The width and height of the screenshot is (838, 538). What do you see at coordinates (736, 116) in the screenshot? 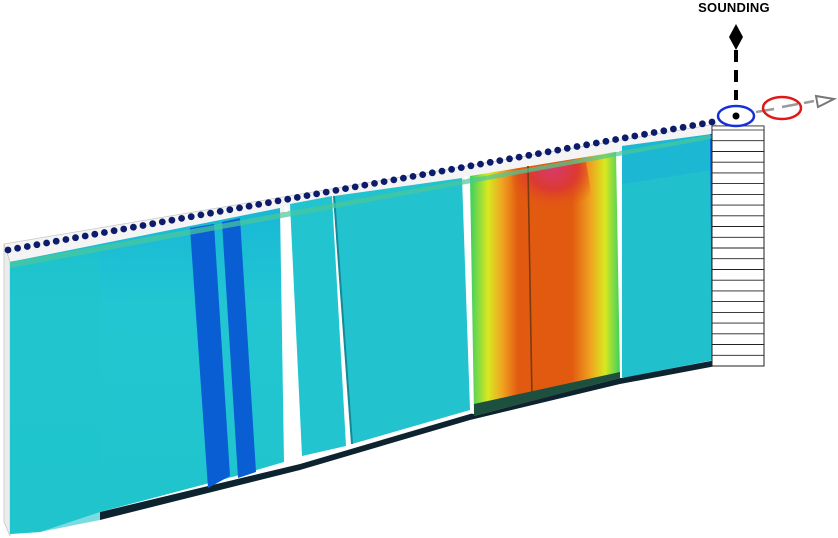
I see `blue-ellipse` at bounding box center [736, 116].